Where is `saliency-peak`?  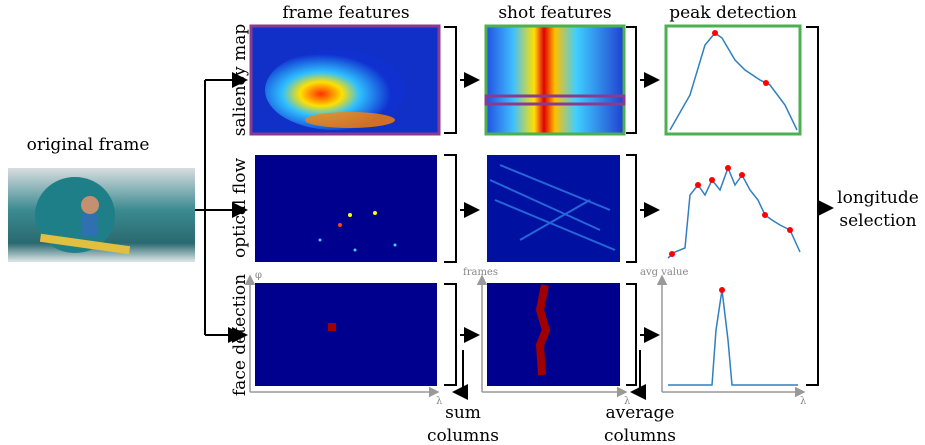 saliency-peak is located at coordinates (733, 80).